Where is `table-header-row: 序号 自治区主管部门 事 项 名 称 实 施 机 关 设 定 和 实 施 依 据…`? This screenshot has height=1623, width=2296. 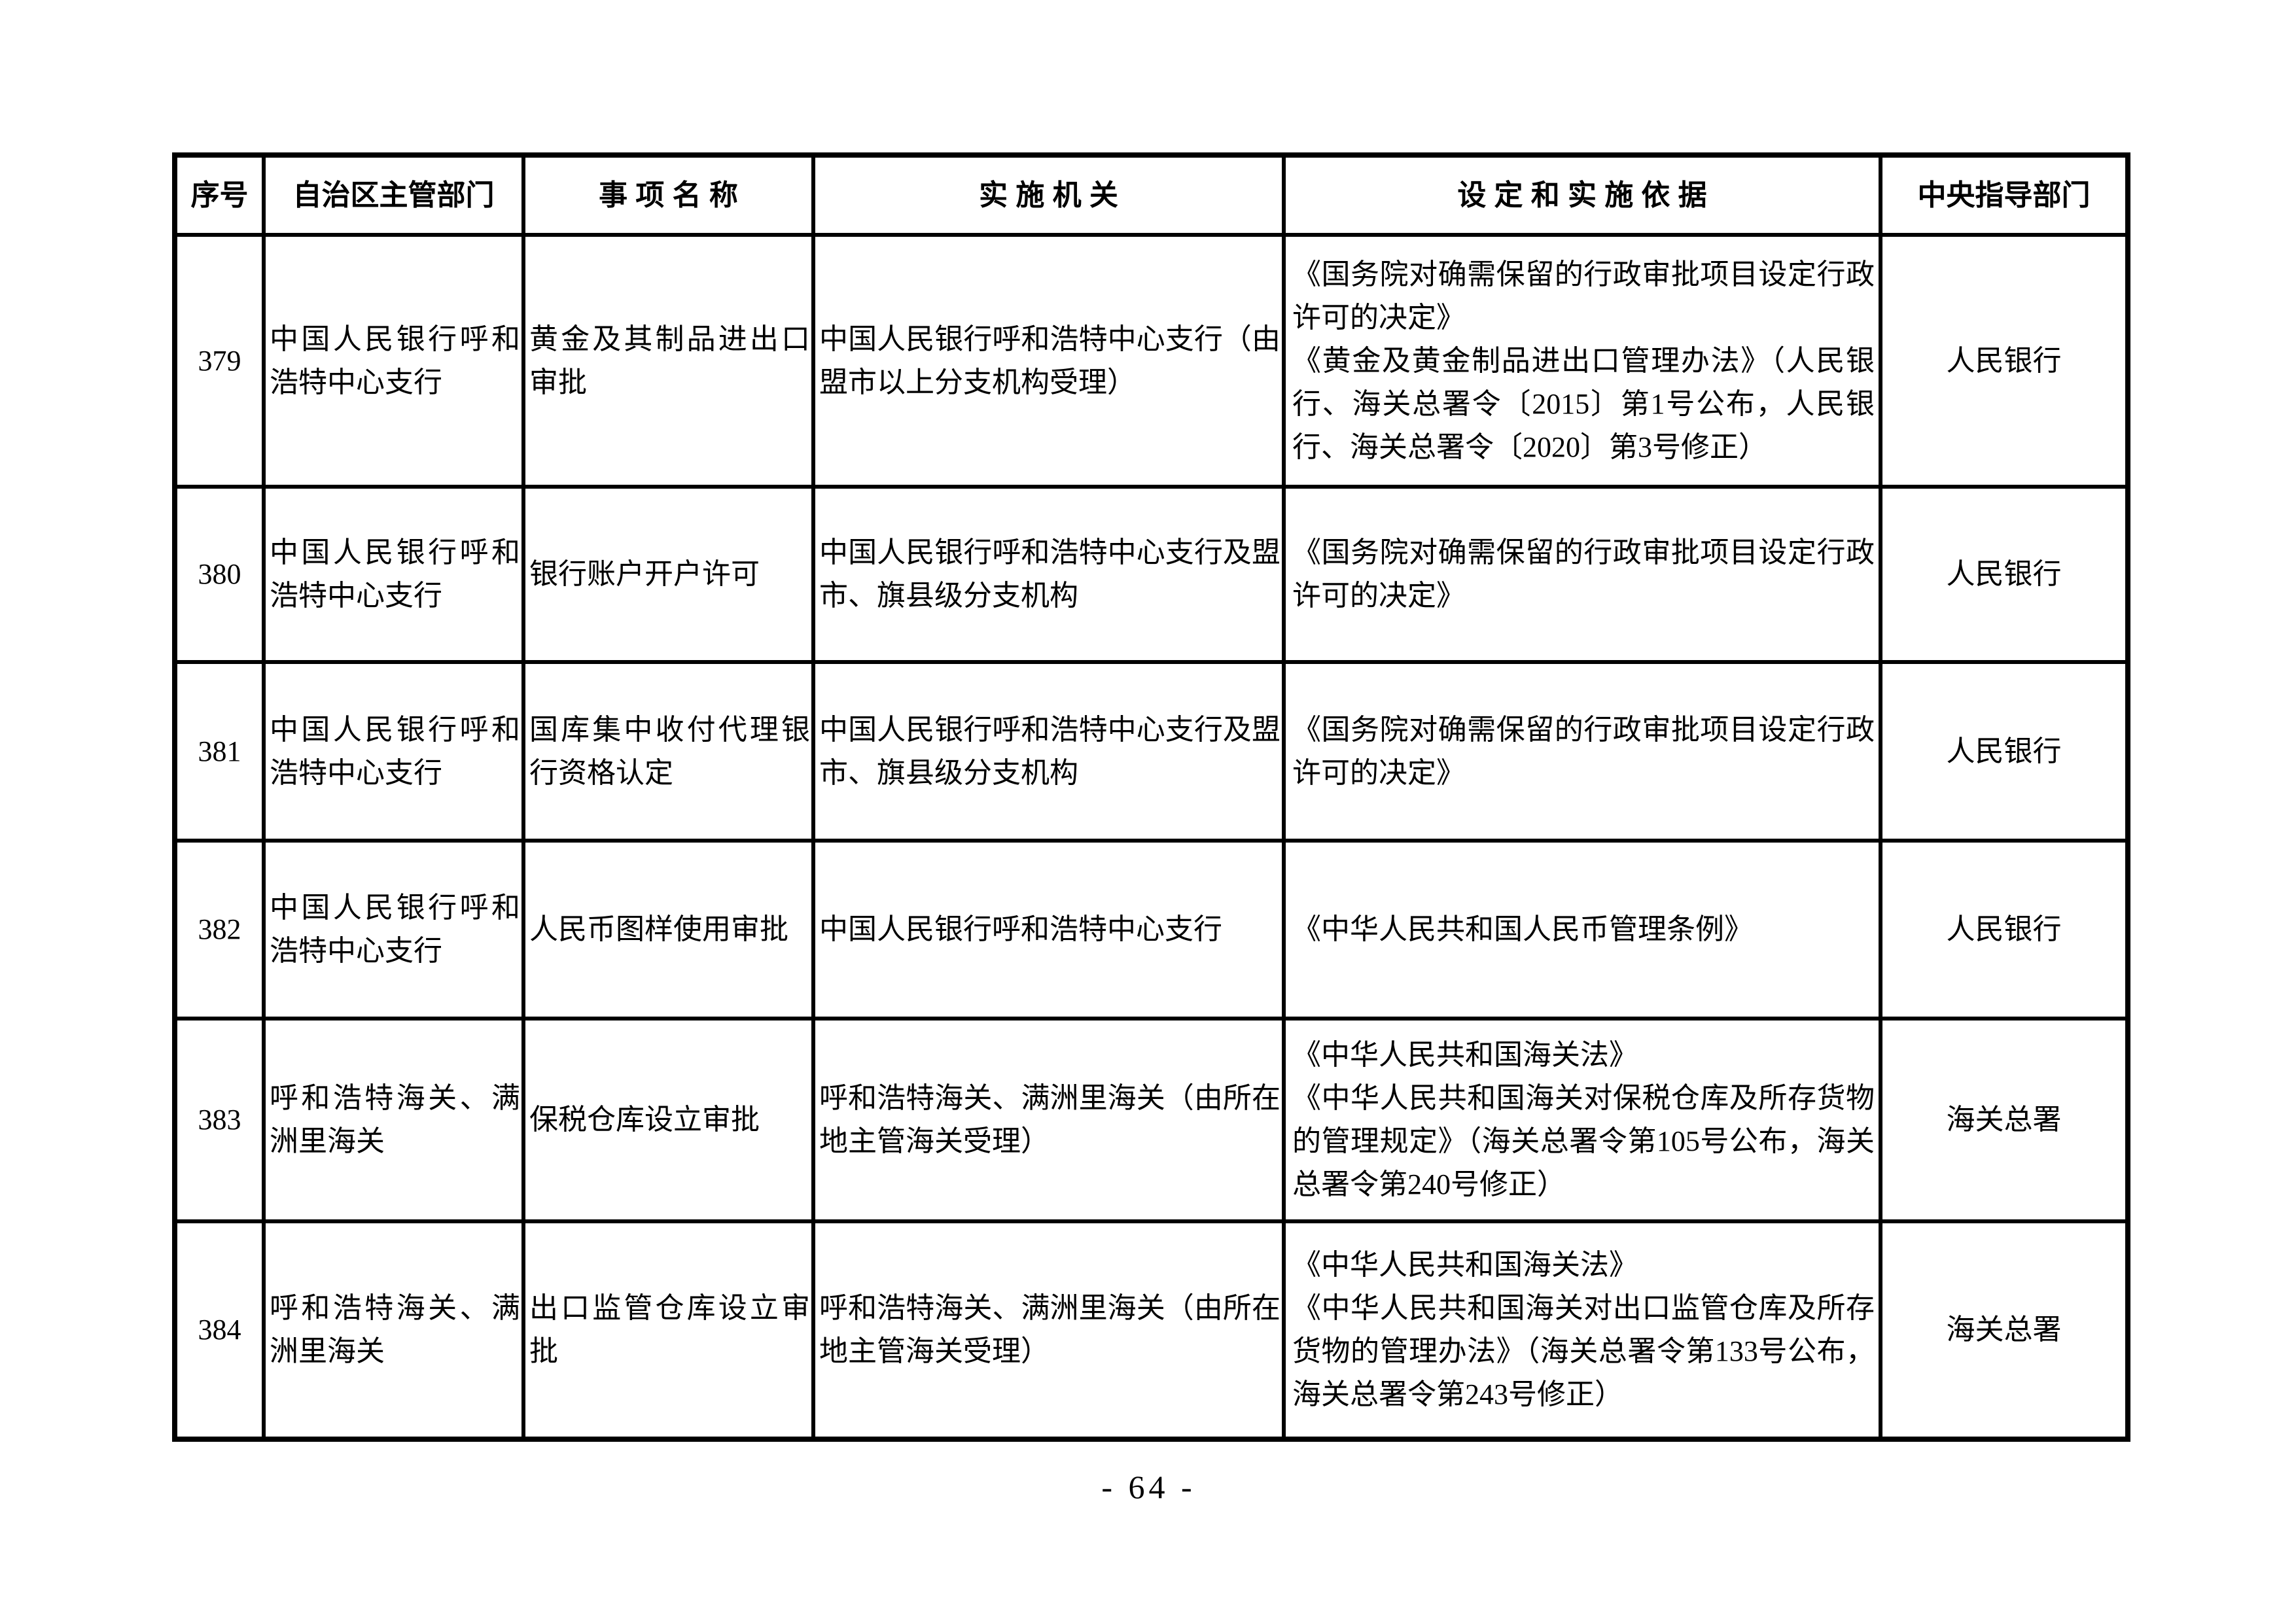
table-header-row: 序号 自治区主管部门 事 项 名 称 实 施 机 关 设 定 和 实 施 依 据… is located at coordinates (1152, 195).